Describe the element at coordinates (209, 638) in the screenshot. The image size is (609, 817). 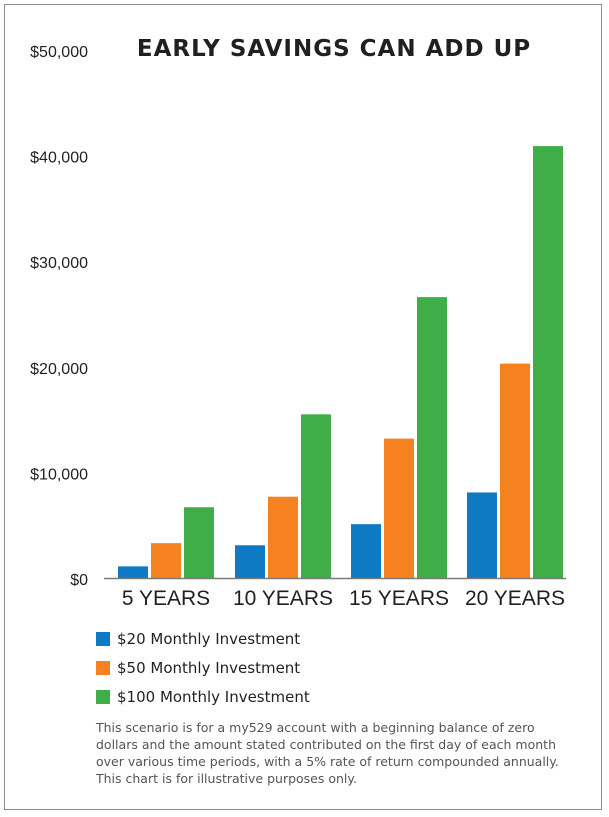
I see `legend-label: $20 Monthly Investment` at that location.